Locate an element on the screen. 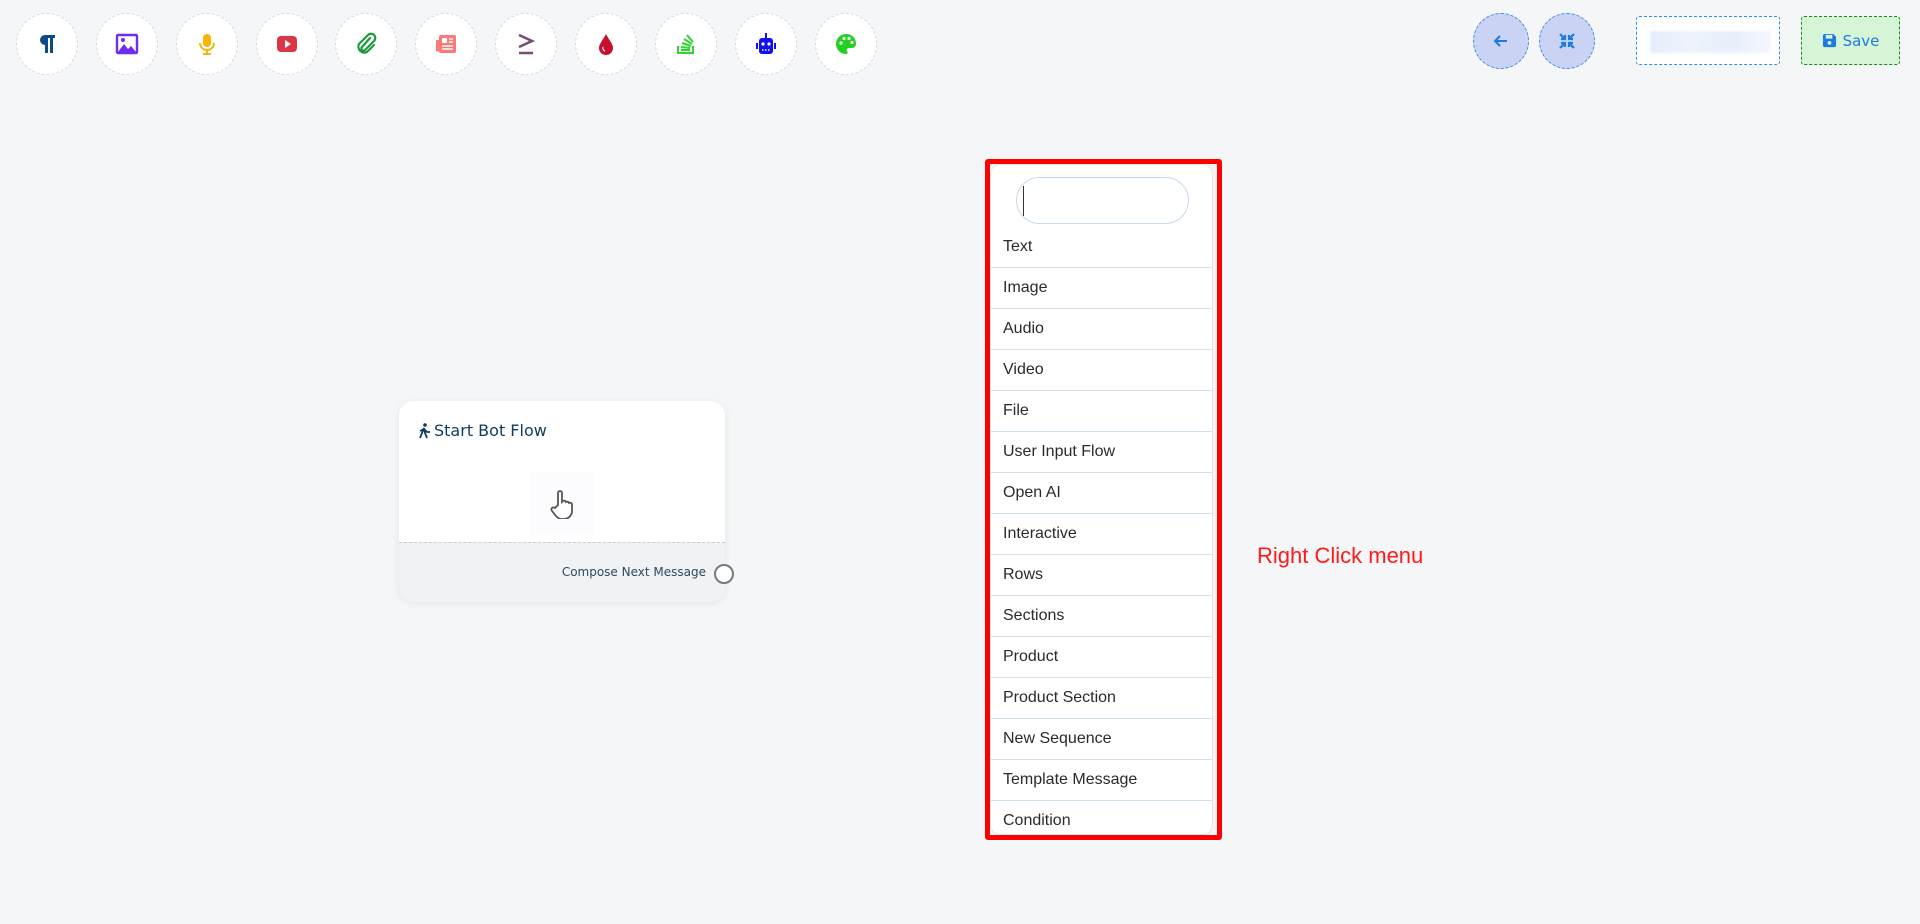  menu-item-file: File is located at coordinates (1101, 411).